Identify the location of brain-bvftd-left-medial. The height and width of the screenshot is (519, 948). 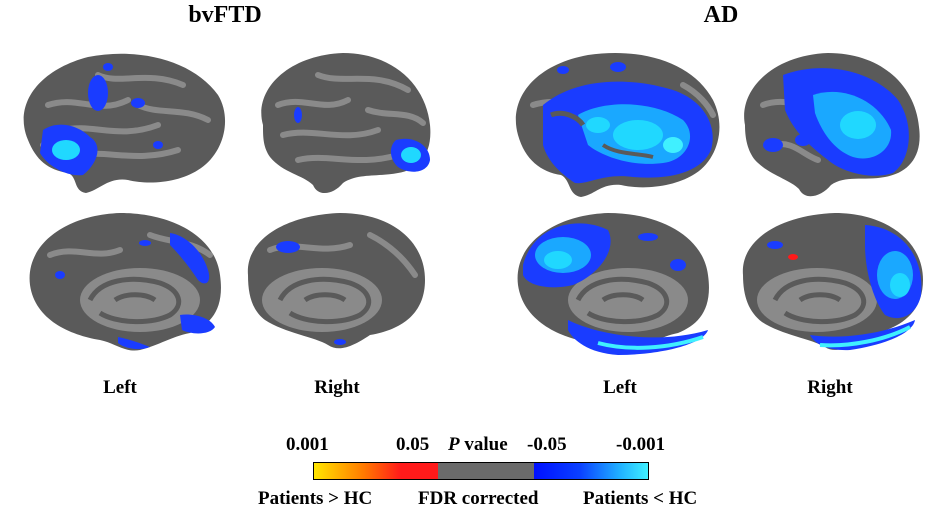
(125, 280).